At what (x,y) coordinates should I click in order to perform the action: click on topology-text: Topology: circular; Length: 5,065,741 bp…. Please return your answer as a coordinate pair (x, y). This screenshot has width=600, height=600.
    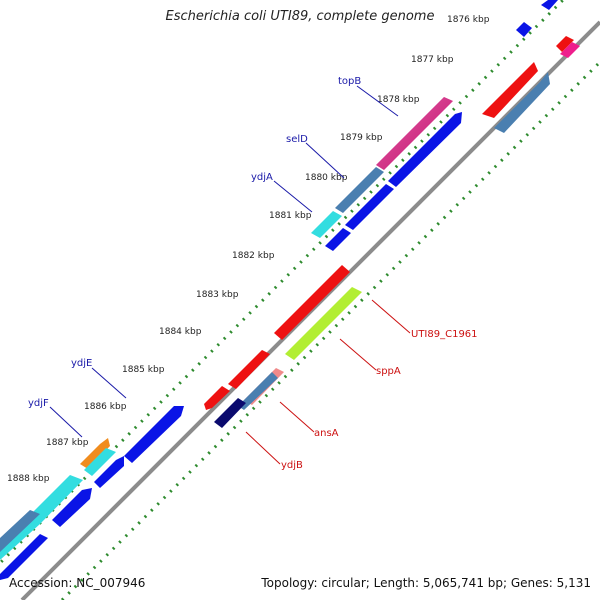
    Looking at the image, I should click on (426, 583).